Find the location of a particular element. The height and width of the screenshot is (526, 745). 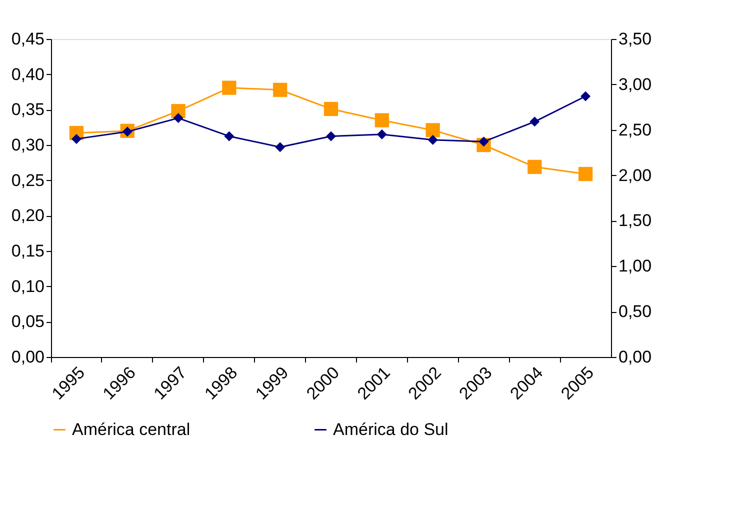

y-tick-label: 0,15 is located at coordinates (27, 251).